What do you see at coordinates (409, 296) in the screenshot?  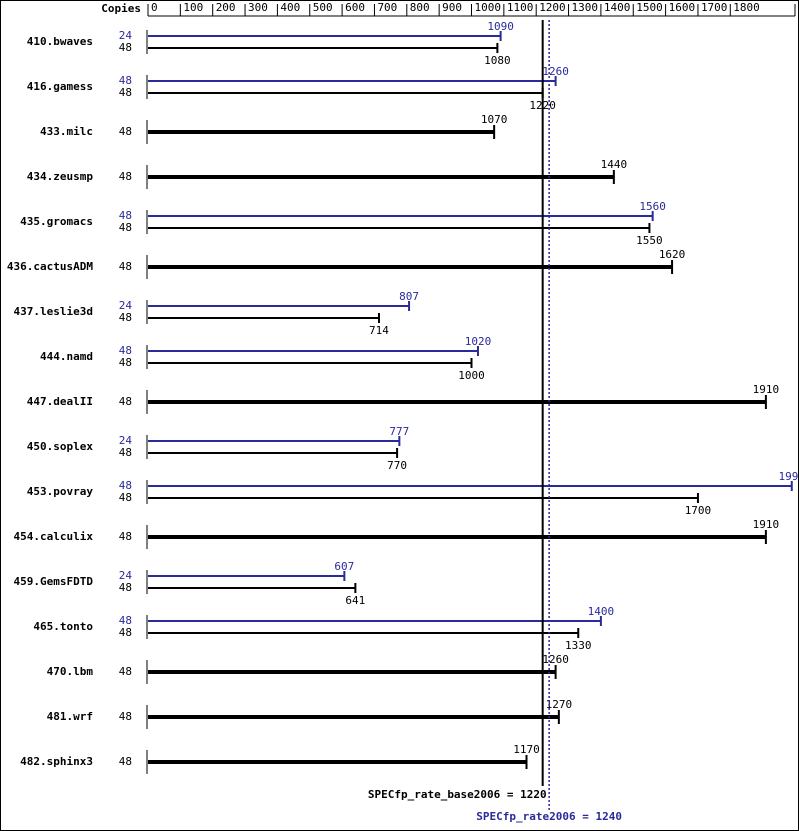 I see `value-label: 807` at bounding box center [409, 296].